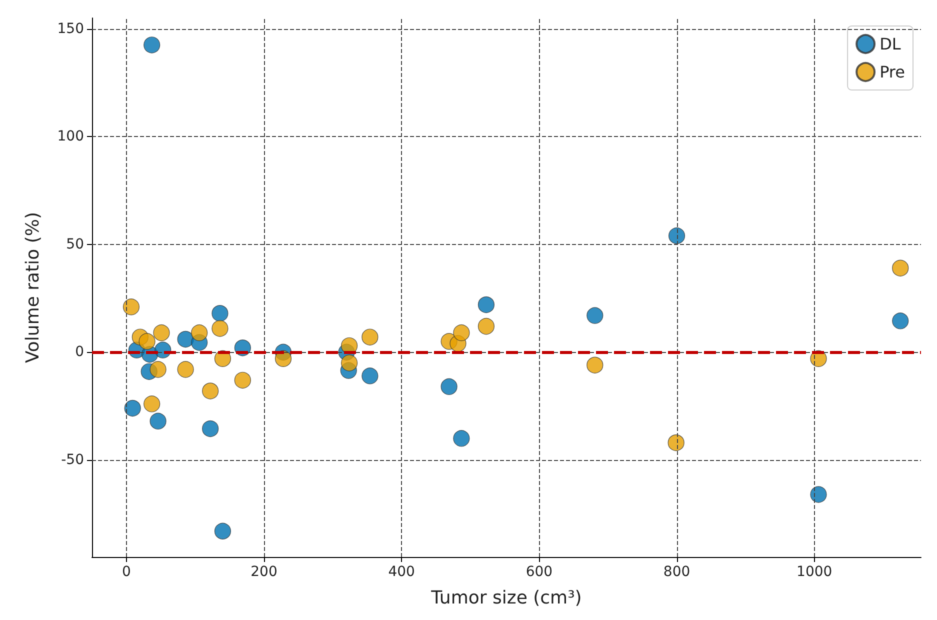 The height and width of the screenshot is (620, 937). What do you see at coordinates (890, 44) in the screenshot?
I see `legend-label: DL` at bounding box center [890, 44].